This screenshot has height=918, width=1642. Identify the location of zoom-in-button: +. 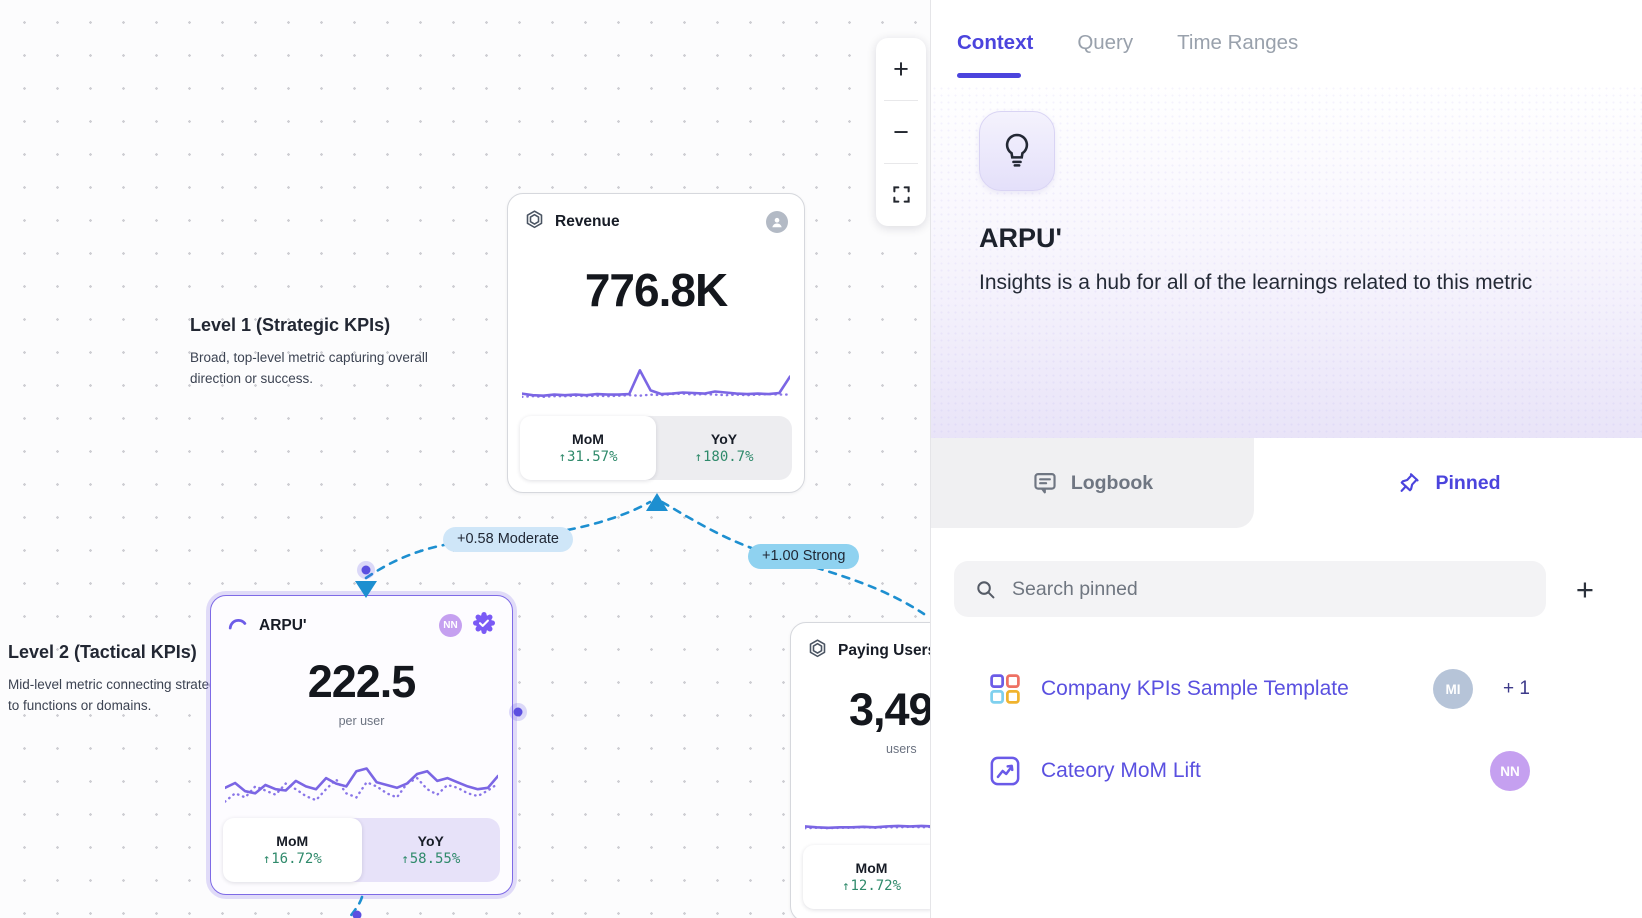
(901, 69).